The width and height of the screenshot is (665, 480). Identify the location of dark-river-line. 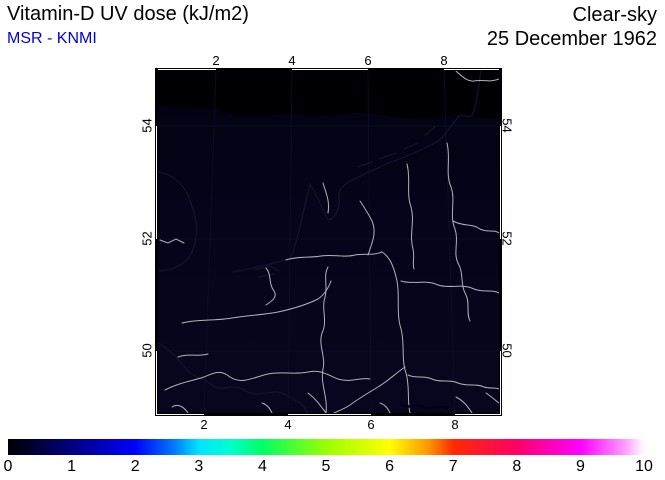
(425, 406).